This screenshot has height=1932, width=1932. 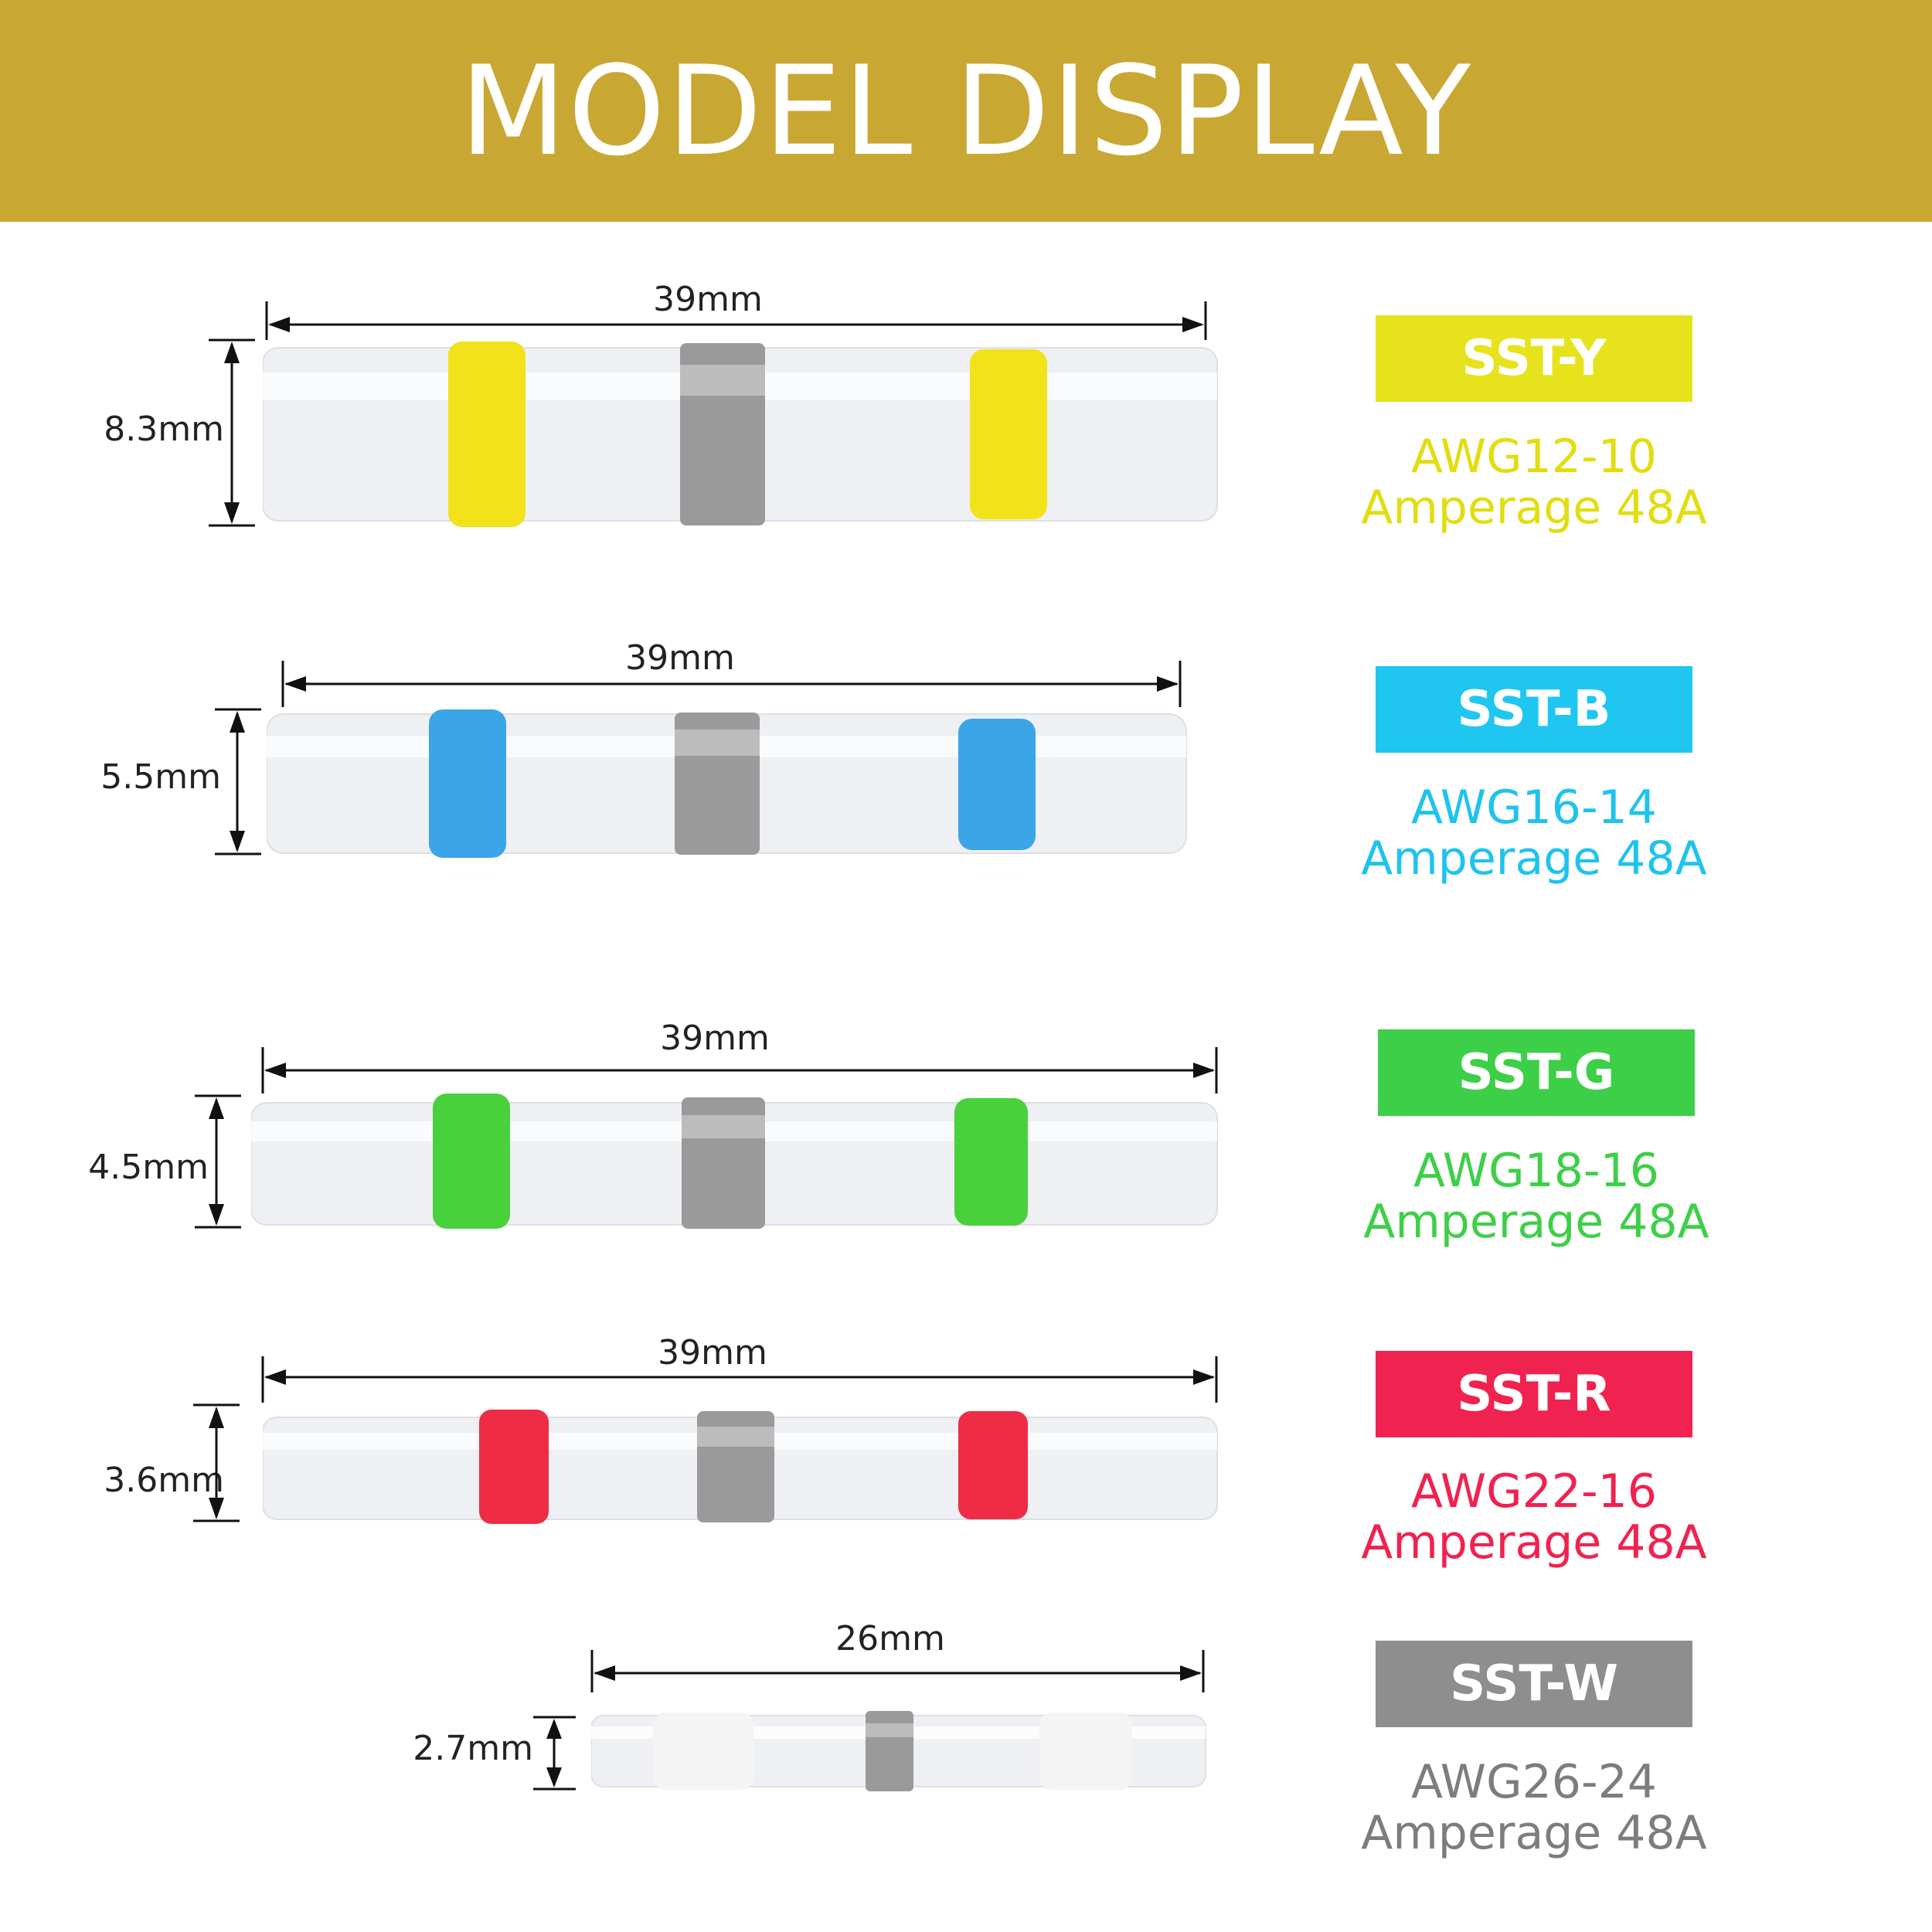 I want to click on awg-label: AWG16-14, so click(x=1534, y=808).